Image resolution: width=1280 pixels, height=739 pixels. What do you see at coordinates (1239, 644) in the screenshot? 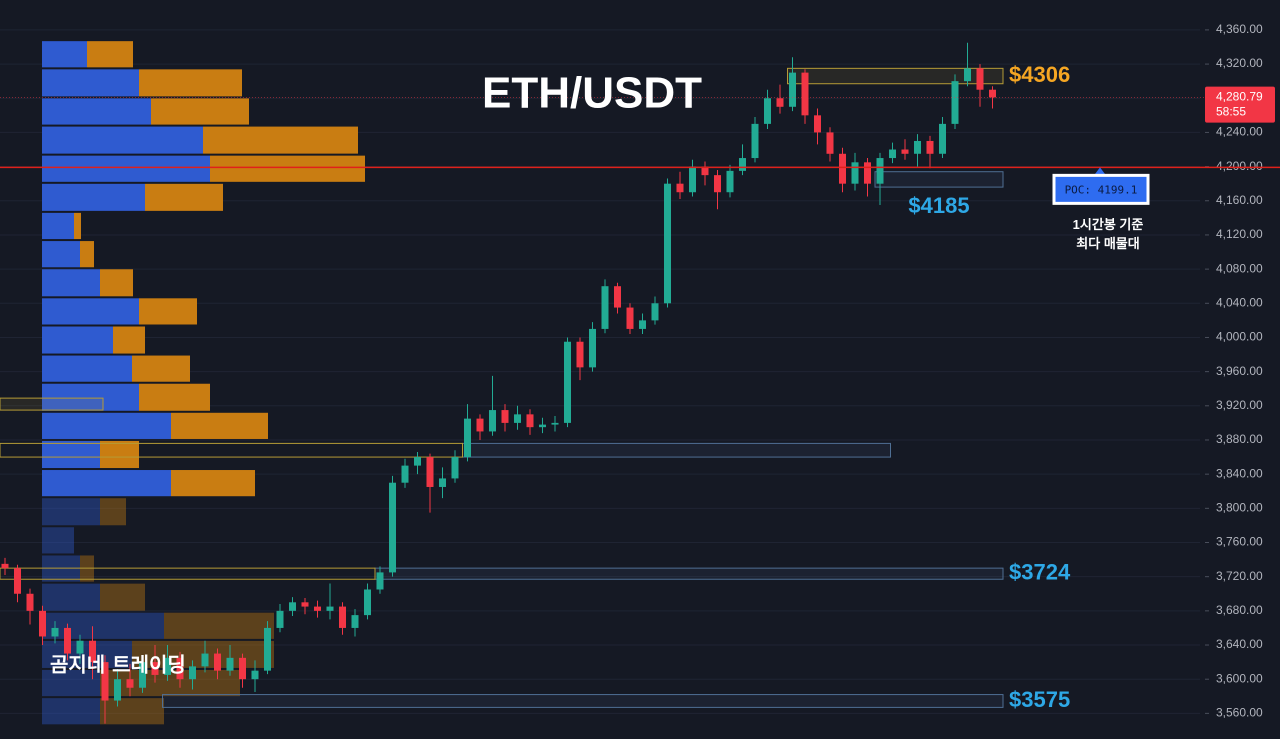
I see `y-tick-label: 3,640.00` at bounding box center [1239, 644].